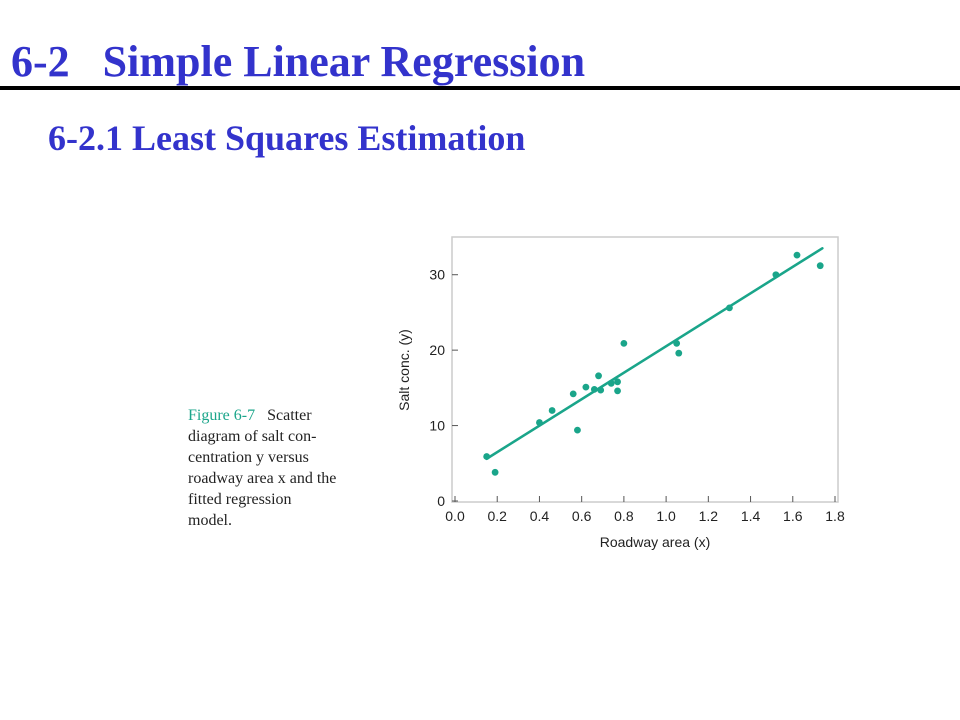 This screenshot has height=720, width=960. Describe the element at coordinates (666, 516) in the screenshot. I see `x-tick-label: 1.0` at that location.